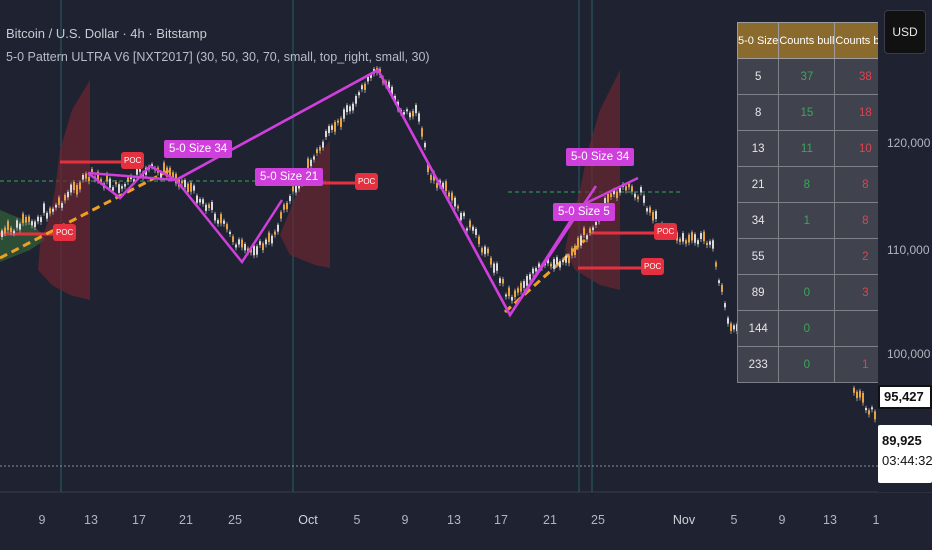 The width and height of the screenshot is (932, 550). Describe the element at coordinates (758, 112) in the screenshot. I see `size-cell: 8` at that location.